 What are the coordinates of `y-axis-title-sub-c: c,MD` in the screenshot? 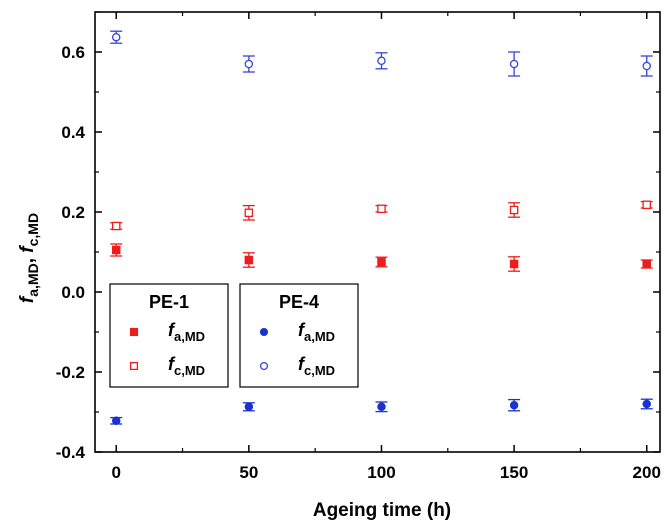 It's located at (33, 229).